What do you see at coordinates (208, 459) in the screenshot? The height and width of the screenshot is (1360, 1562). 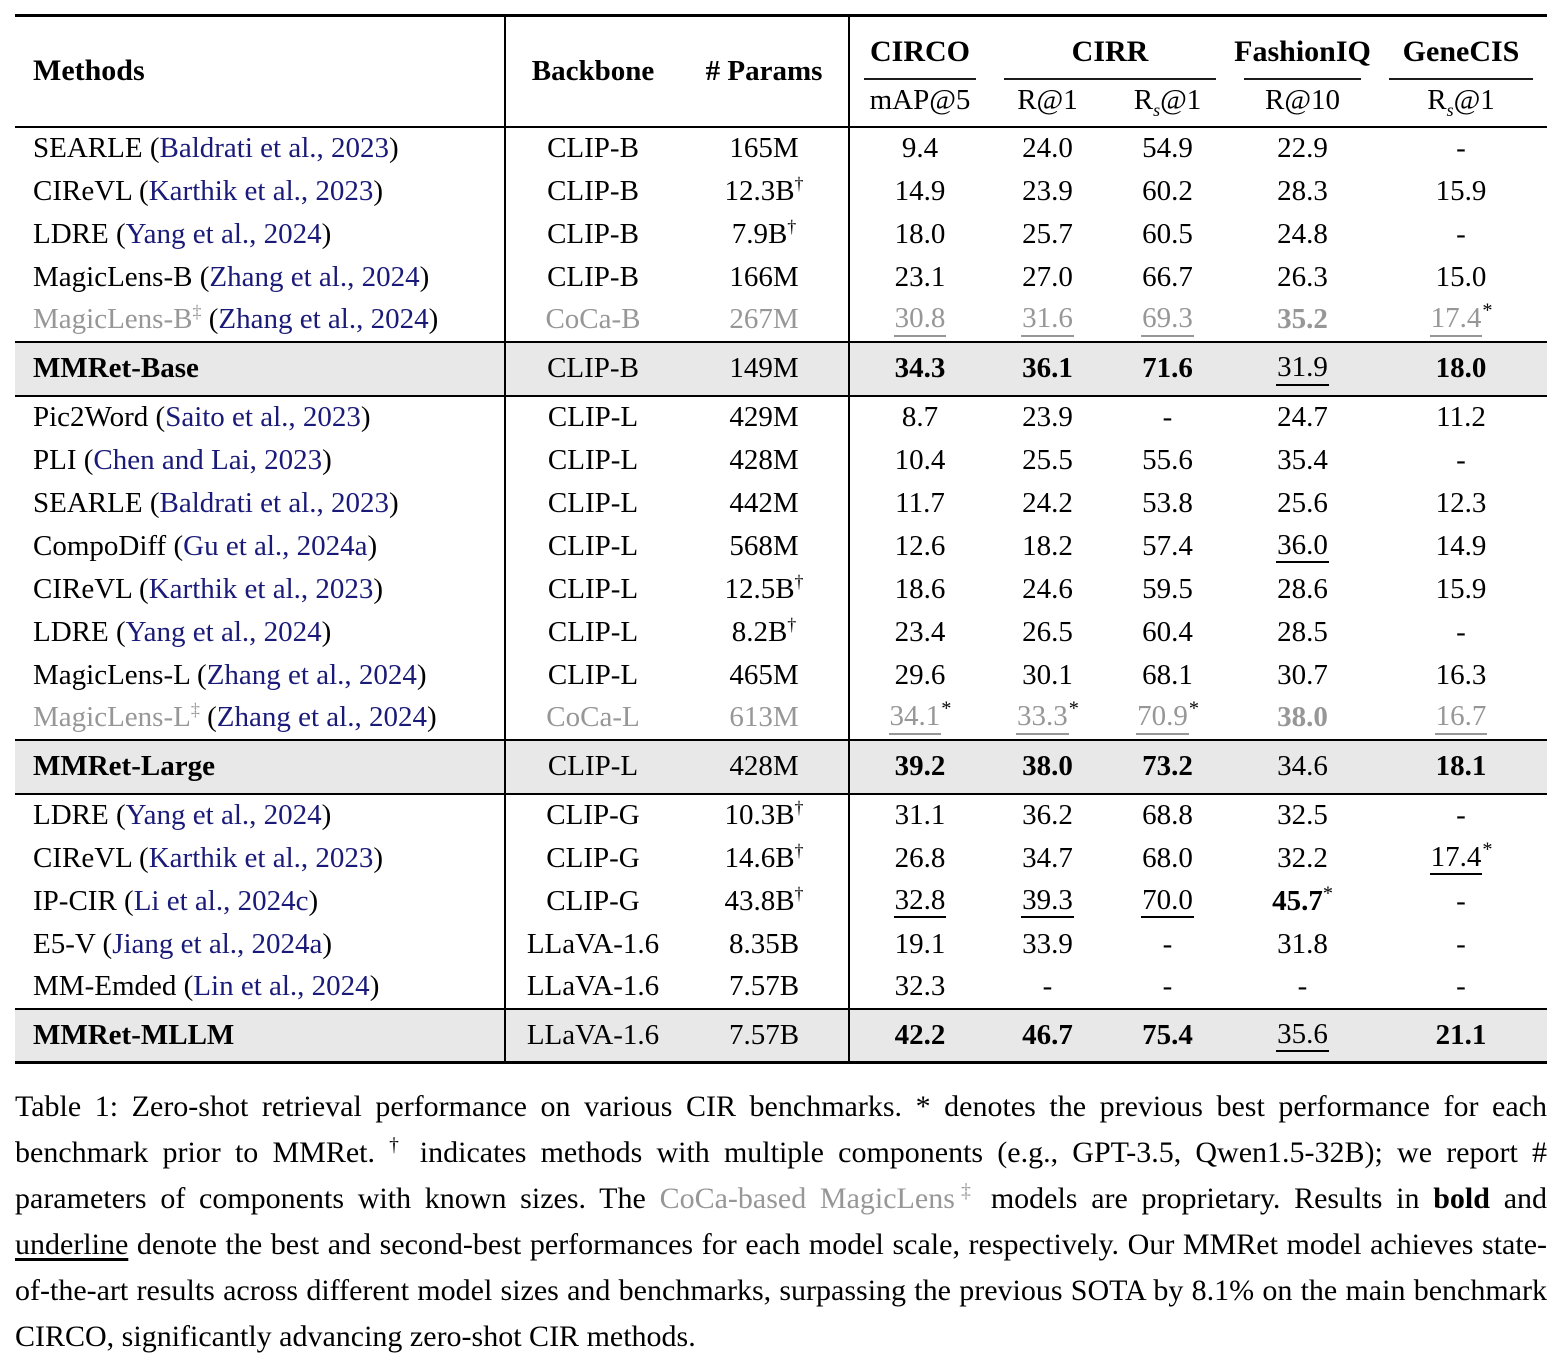 I see `citation-link: Chen and Lai, 2023` at bounding box center [208, 459].